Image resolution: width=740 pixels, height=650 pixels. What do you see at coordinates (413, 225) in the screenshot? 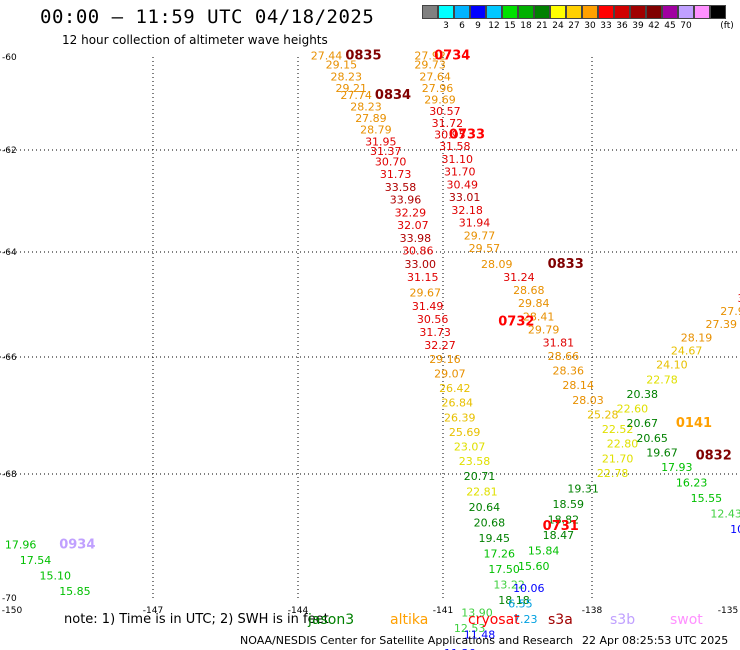
I see `wave-height-value: 32.07` at bounding box center [413, 225].